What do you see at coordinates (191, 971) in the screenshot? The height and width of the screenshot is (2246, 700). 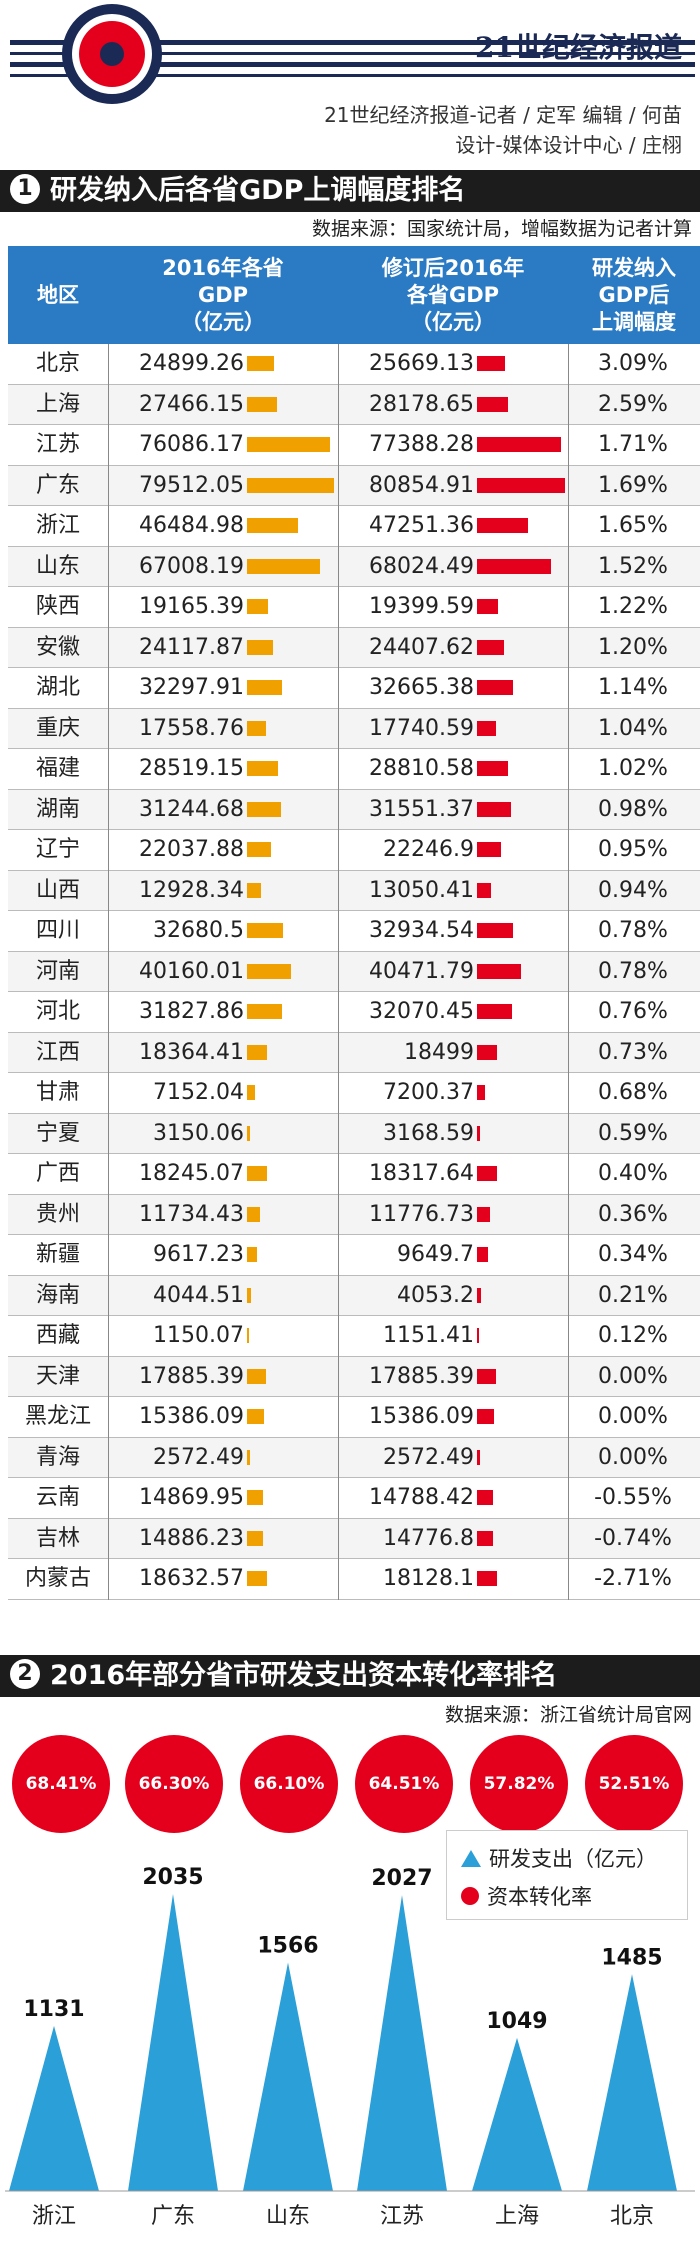 I see `gdp-2016-cell: 40160.01` at bounding box center [191, 971].